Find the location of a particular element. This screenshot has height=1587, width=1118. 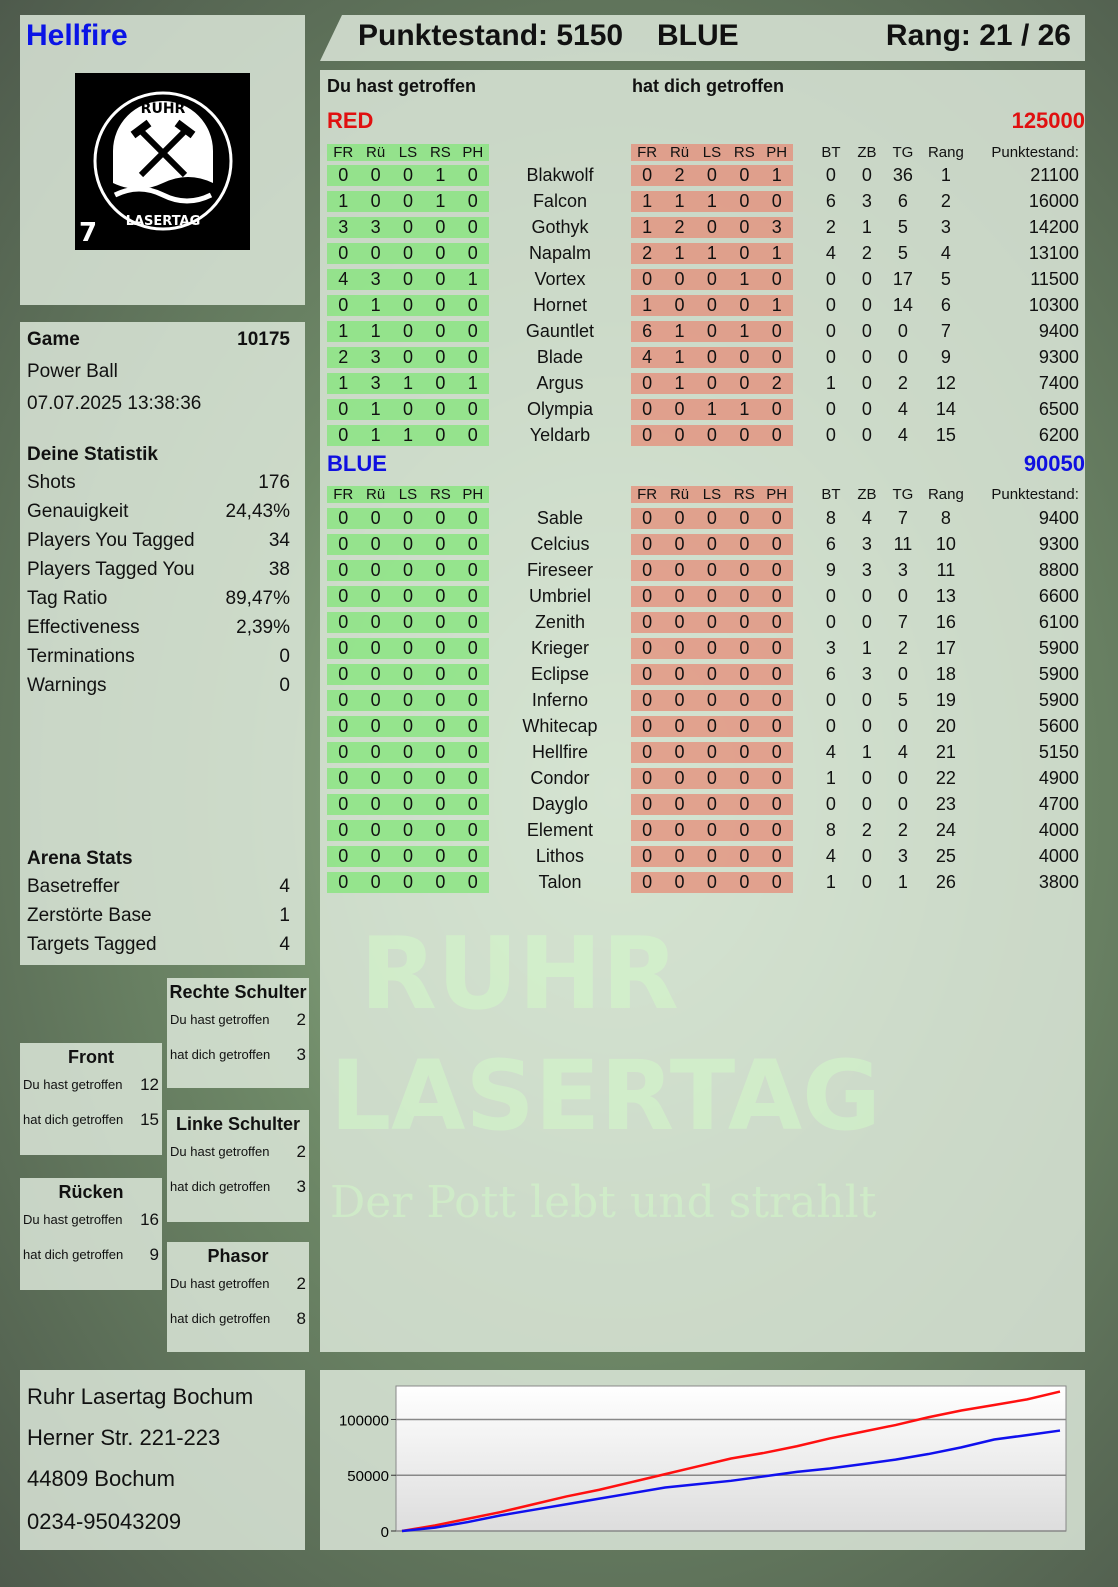

player-row: 0 1 1 0 0 Yeldarb 0 0 0 0 0 0 0 4 15 6200 is located at coordinates (703, 435).